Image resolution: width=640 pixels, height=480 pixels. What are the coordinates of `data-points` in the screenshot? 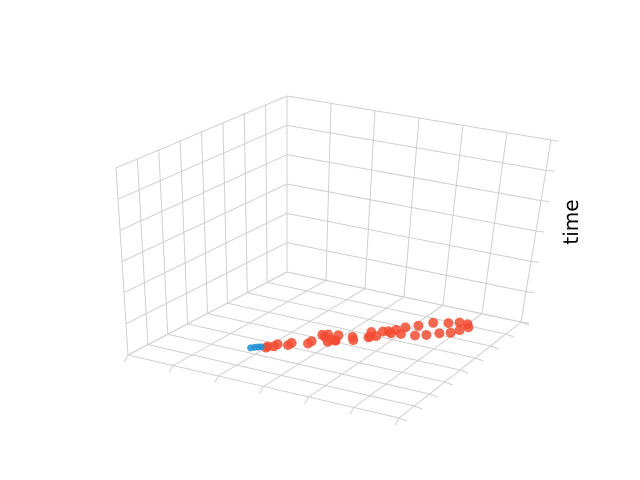 It's located at (360, 335).